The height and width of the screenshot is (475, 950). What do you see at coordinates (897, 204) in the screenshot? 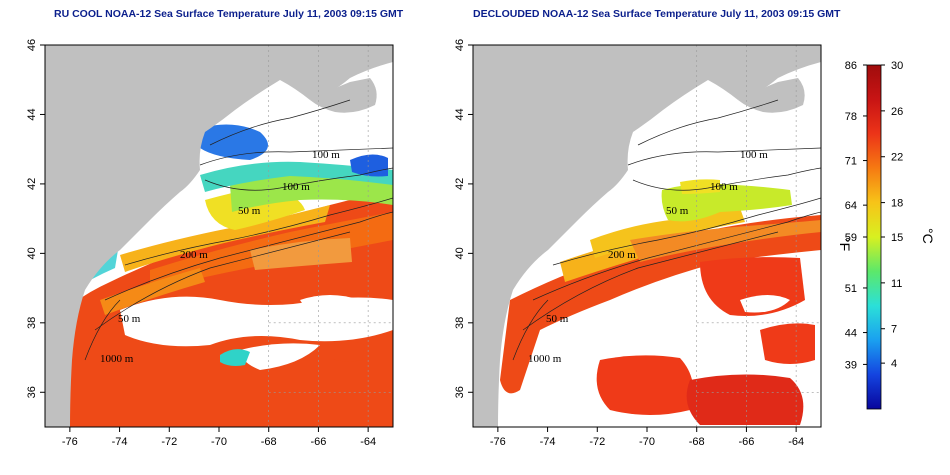
I see `celsius-tick-label: 18` at bounding box center [897, 204].